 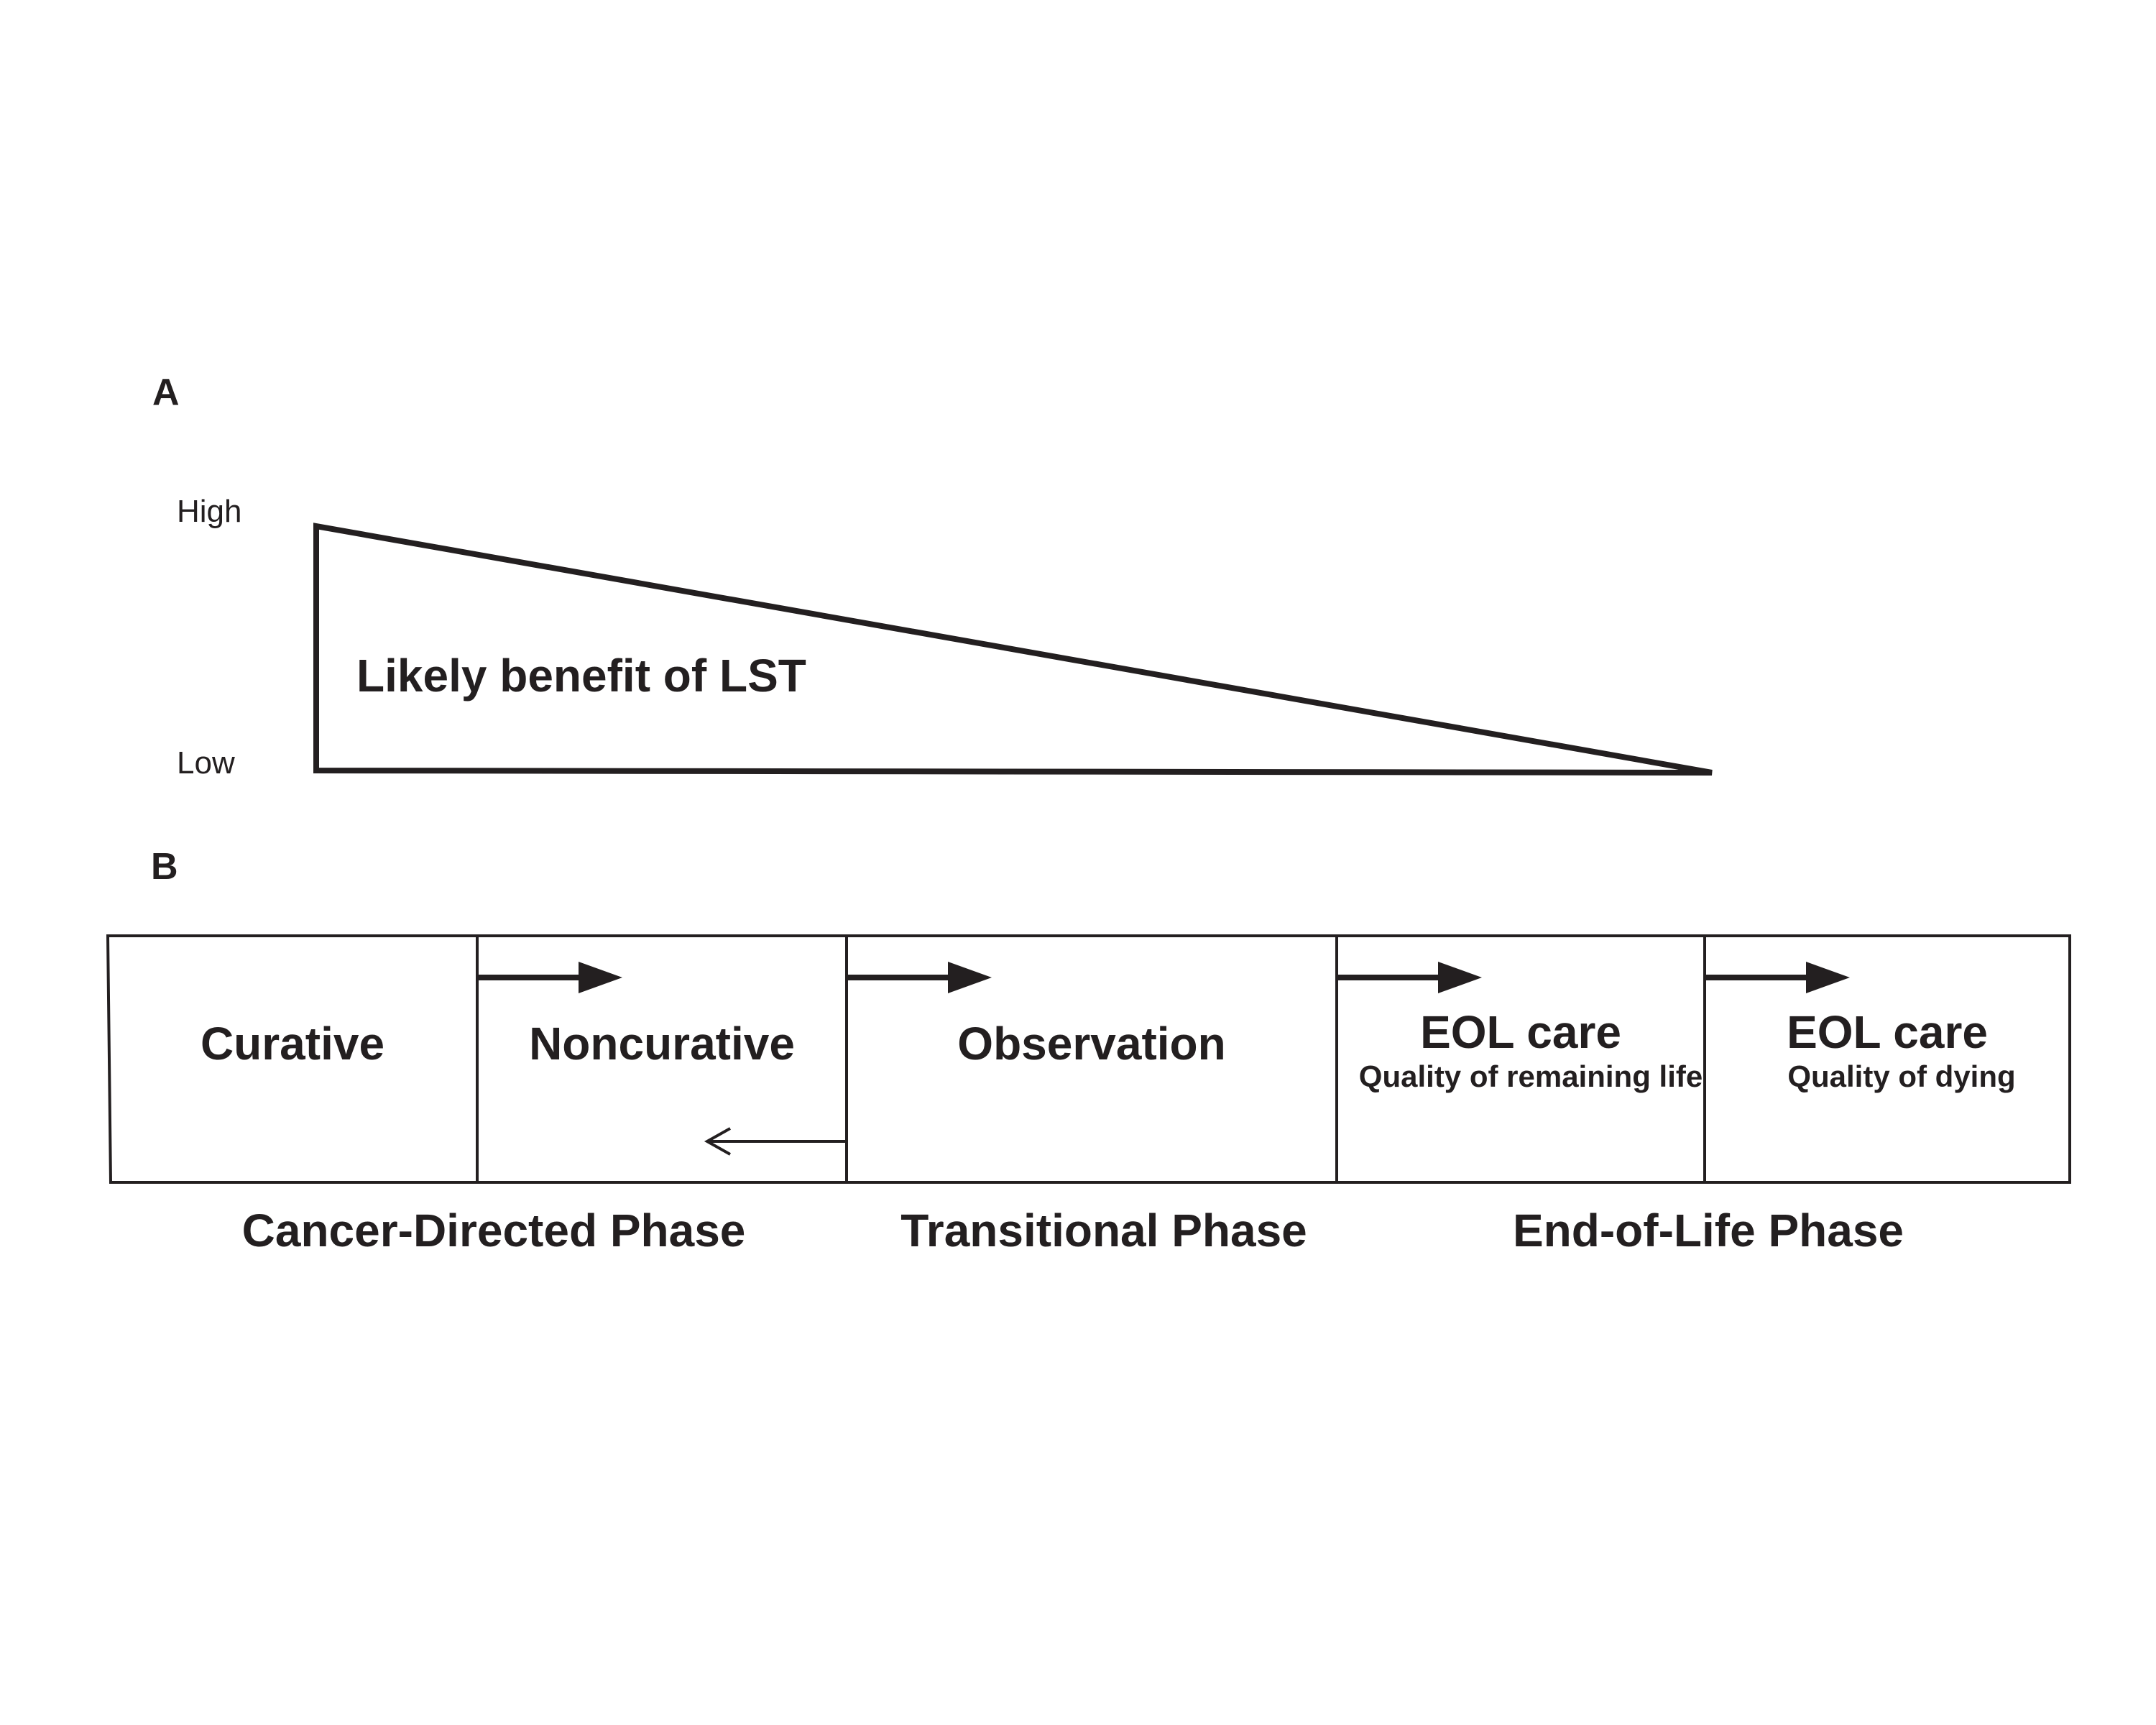 What do you see at coordinates (206, 763) in the screenshot?
I see `axis-low-label: Low` at bounding box center [206, 763].